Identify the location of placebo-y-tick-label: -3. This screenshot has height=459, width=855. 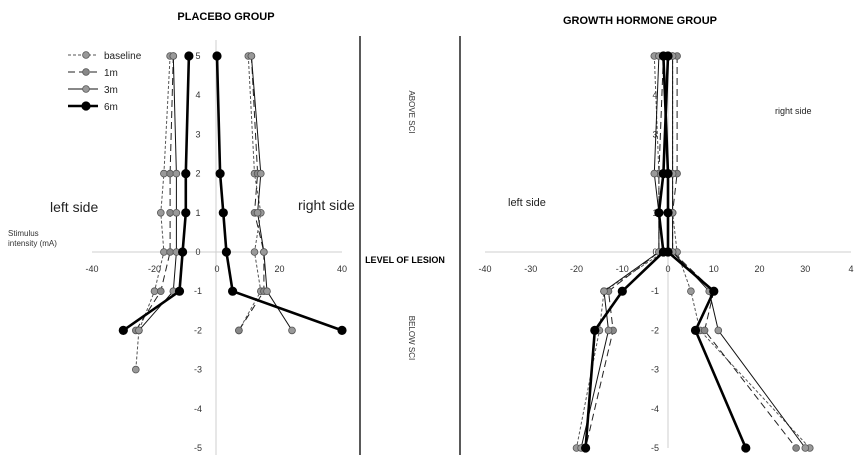
(198, 370).